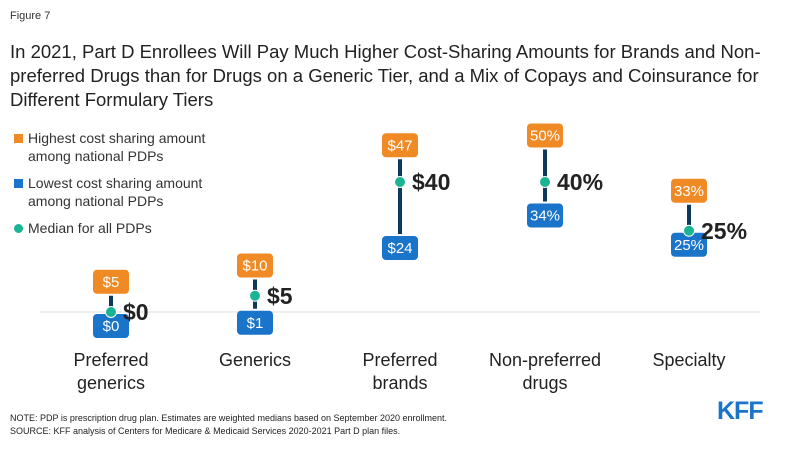  I want to click on legend-swatch-median, so click(18, 228).